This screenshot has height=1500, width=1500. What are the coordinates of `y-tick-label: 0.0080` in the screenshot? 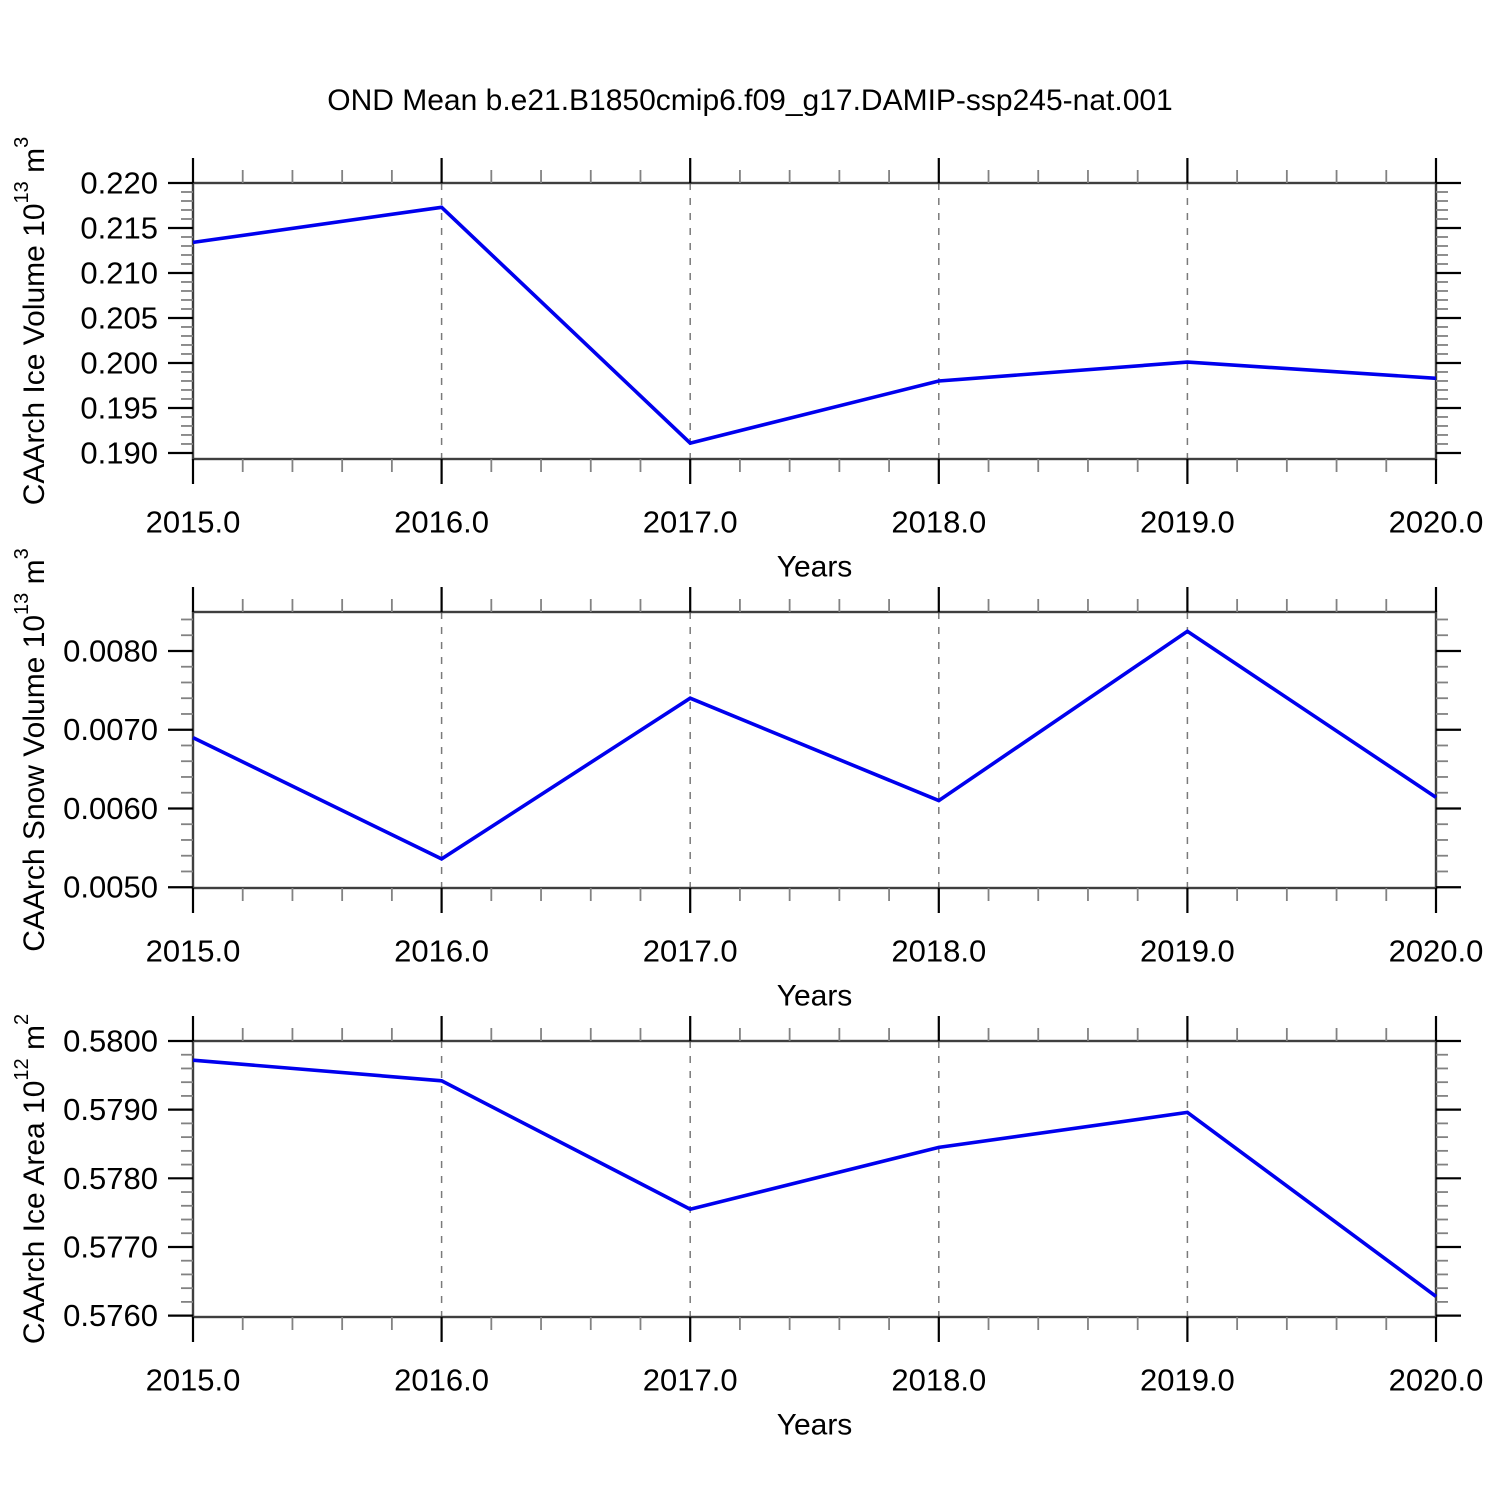 It's located at (110, 650).